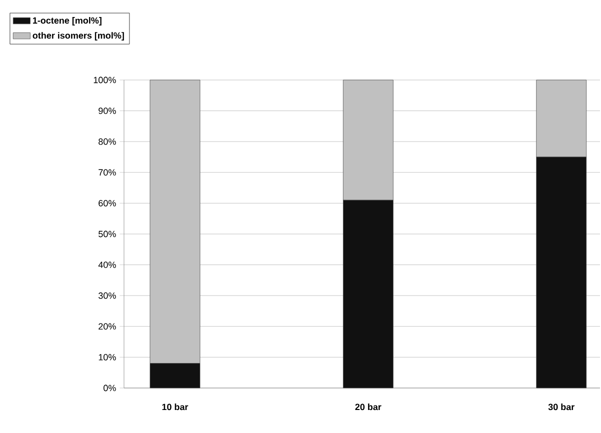 The image size is (601, 433). What do you see at coordinates (107, 111) in the screenshot?
I see `y-tick-label: 90%` at bounding box center [107, 111].